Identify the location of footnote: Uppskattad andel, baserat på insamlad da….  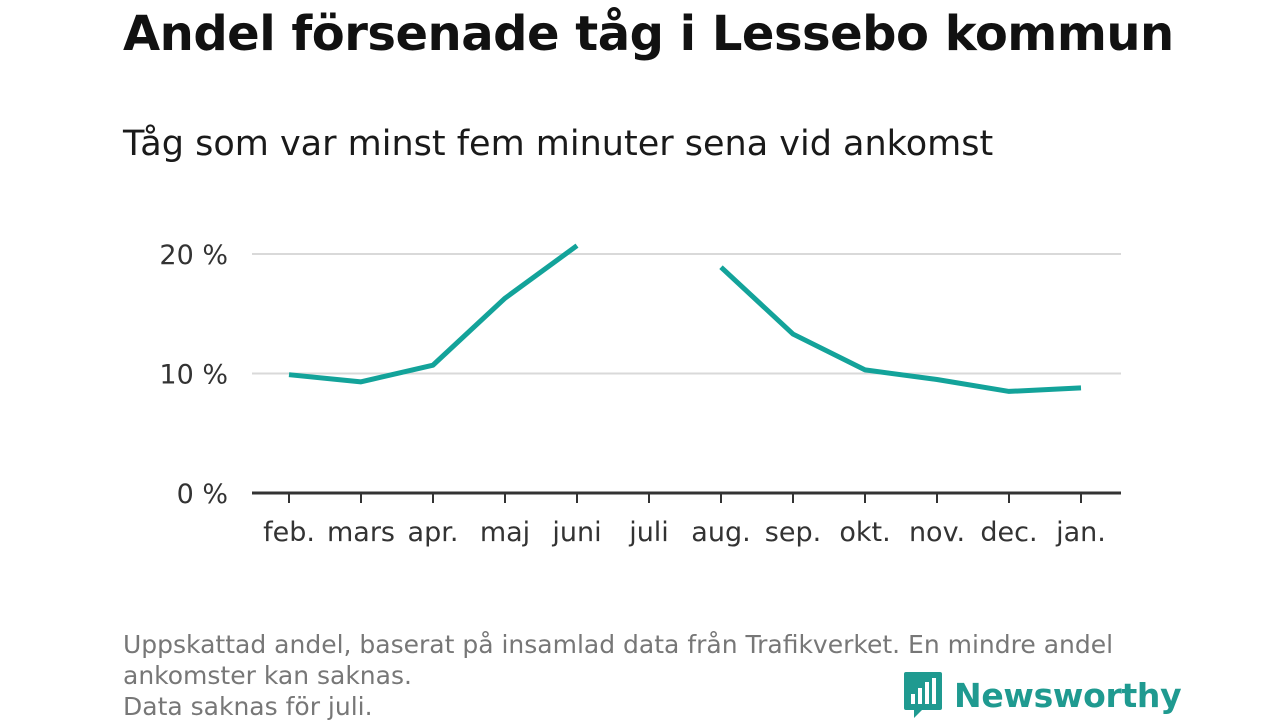
(638, 675).